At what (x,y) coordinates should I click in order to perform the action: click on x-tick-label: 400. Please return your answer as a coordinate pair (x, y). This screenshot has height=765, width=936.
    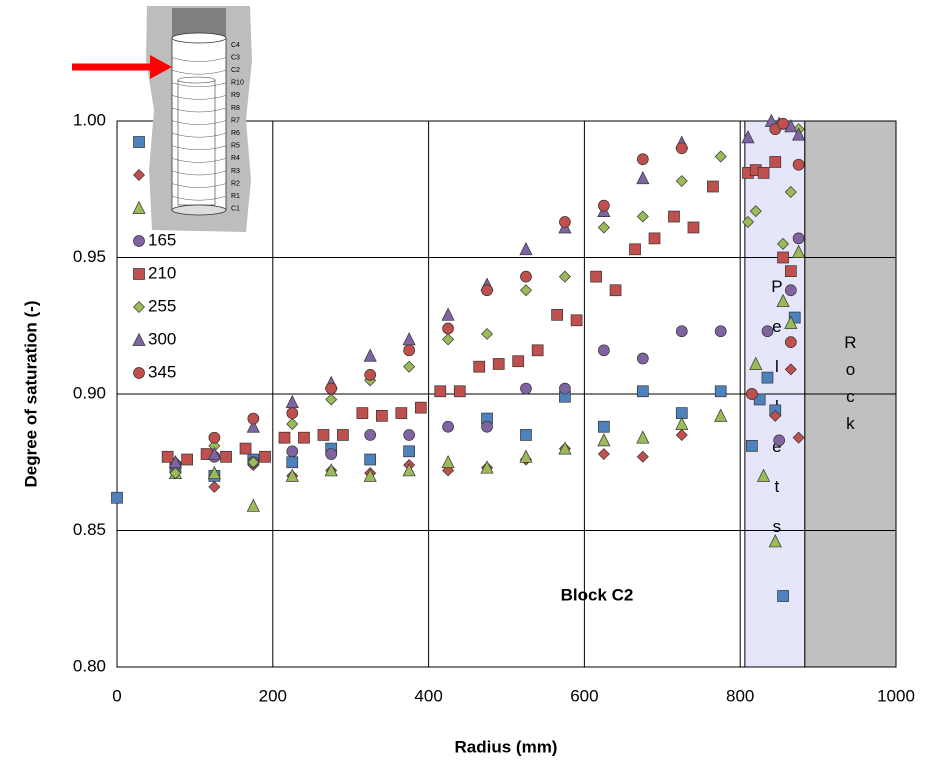
    Looking at the image, I should click on (428, 695).